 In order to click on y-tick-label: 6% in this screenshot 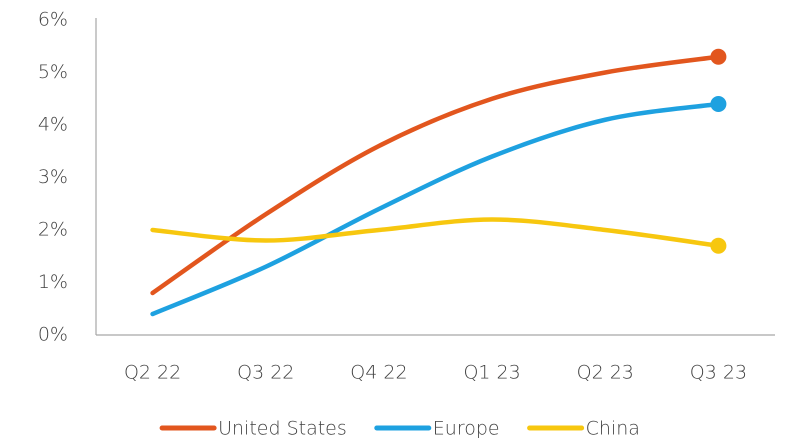, I will do `click(53, 20)`.